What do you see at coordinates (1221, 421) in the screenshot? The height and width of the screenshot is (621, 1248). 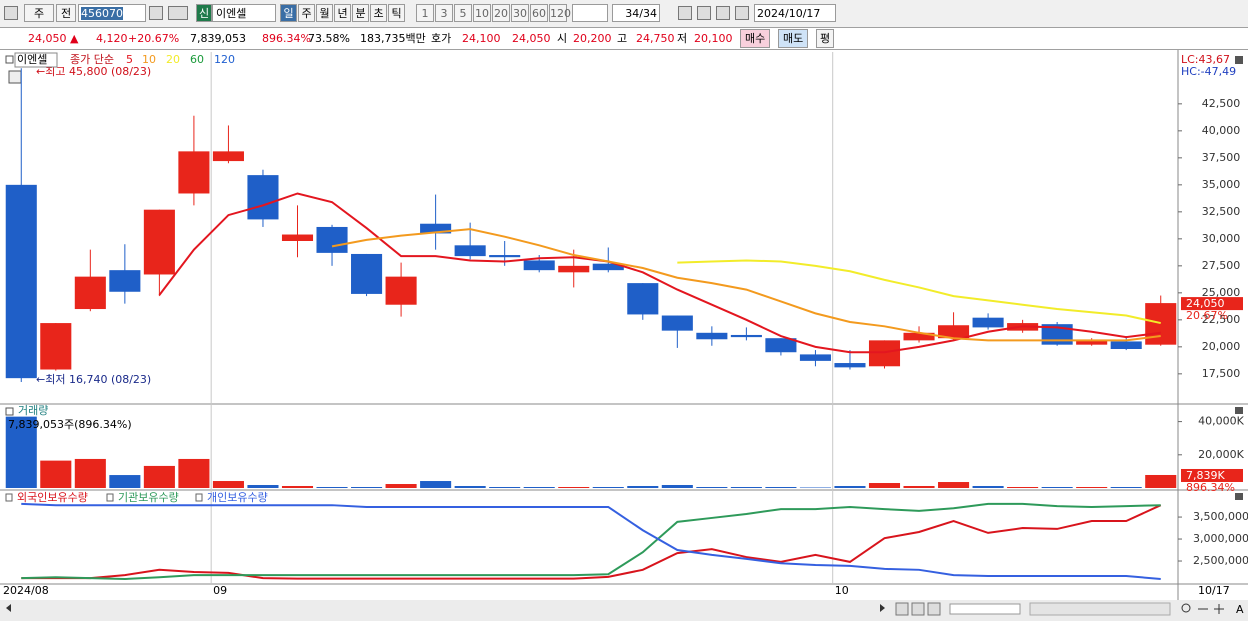 I see `y-tick-label: 40,000K` at bounding box center [1221, 421].